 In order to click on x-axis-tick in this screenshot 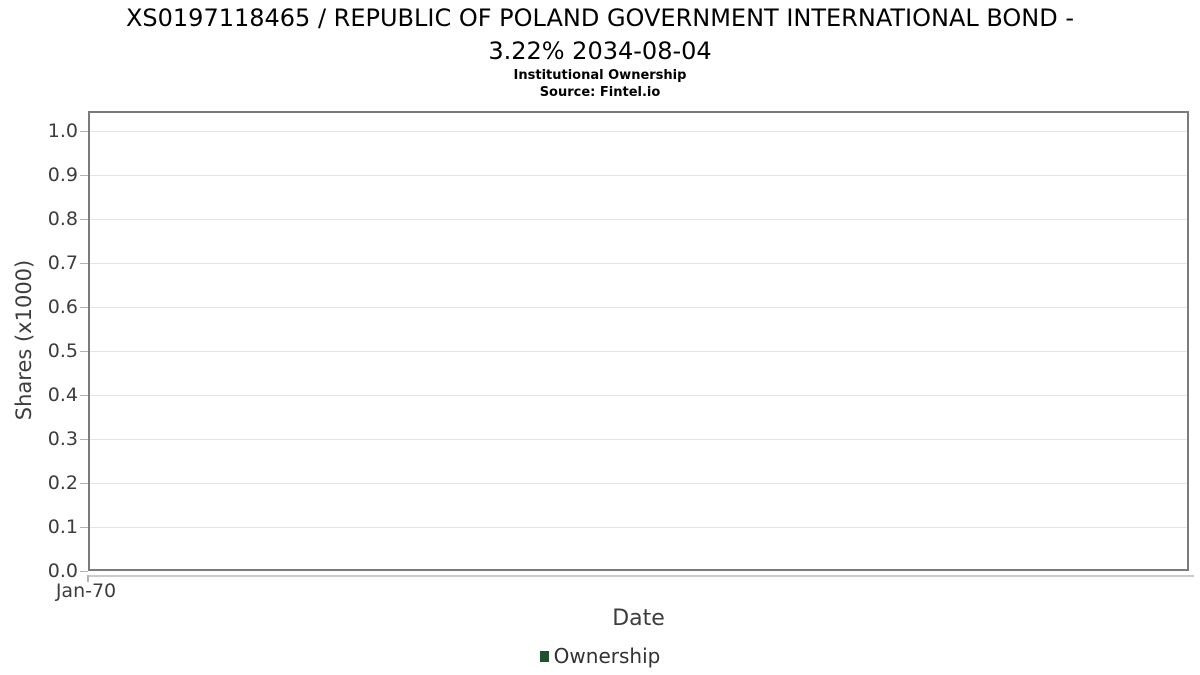, I will do `click(88, 578)`.